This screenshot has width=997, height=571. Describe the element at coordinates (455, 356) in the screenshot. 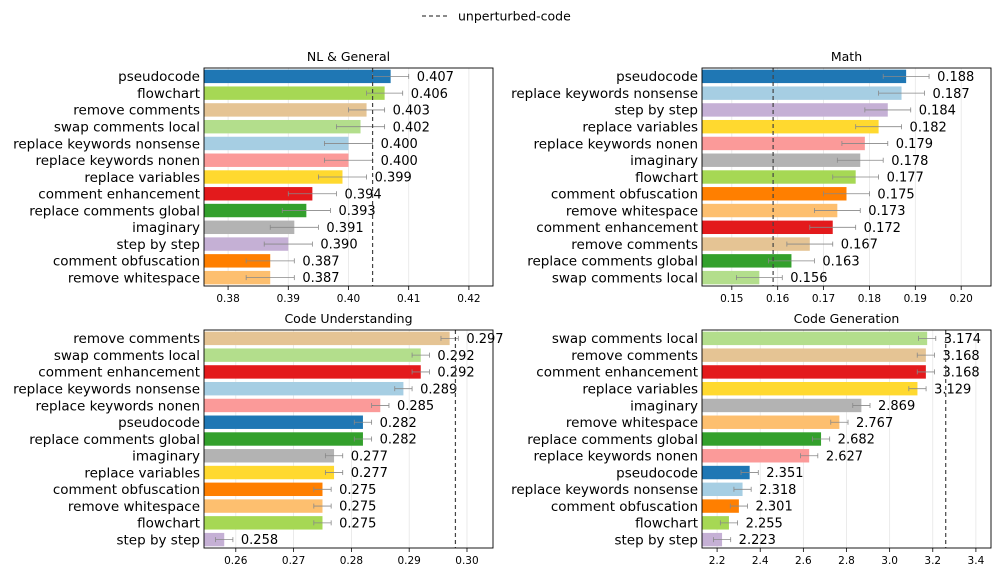

I see `value-label: 0.292` at that location.